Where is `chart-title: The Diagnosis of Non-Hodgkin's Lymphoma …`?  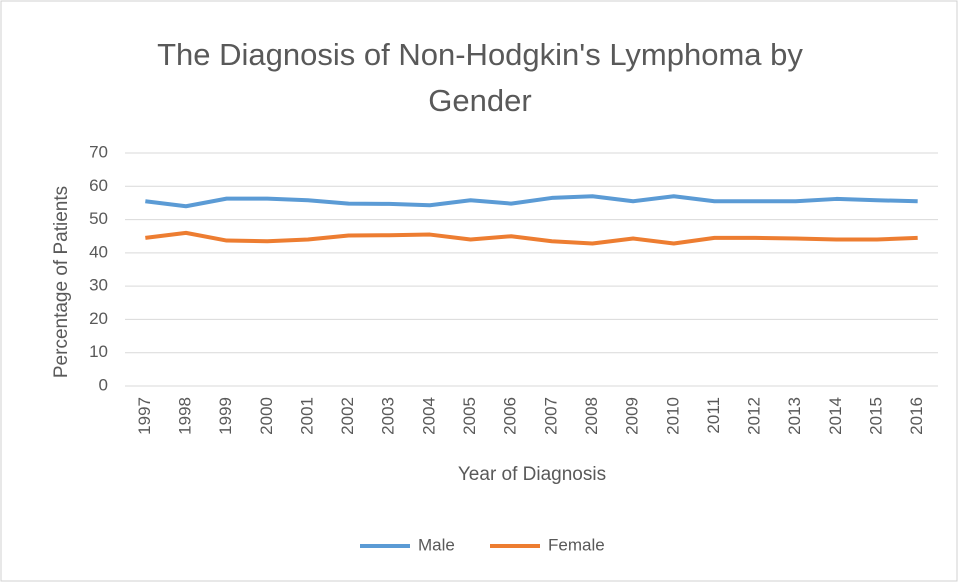 chart-title: The Diagnosis of Non-Hodgkin's Lymphoma … is located at coordinates (480, 77).